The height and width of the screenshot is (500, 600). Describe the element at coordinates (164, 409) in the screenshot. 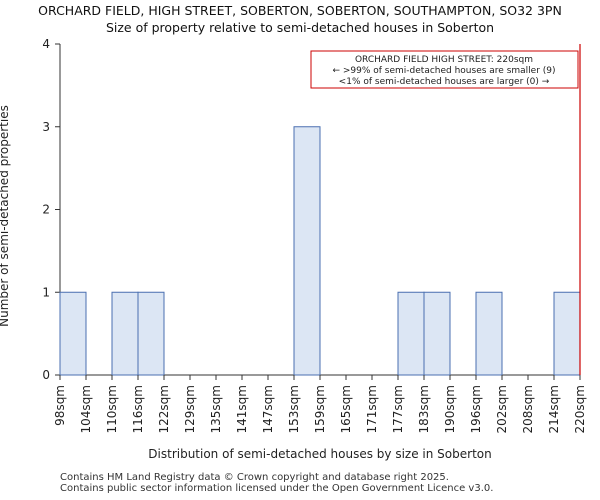

I see `x-tick-label: 122sqm` at that location.